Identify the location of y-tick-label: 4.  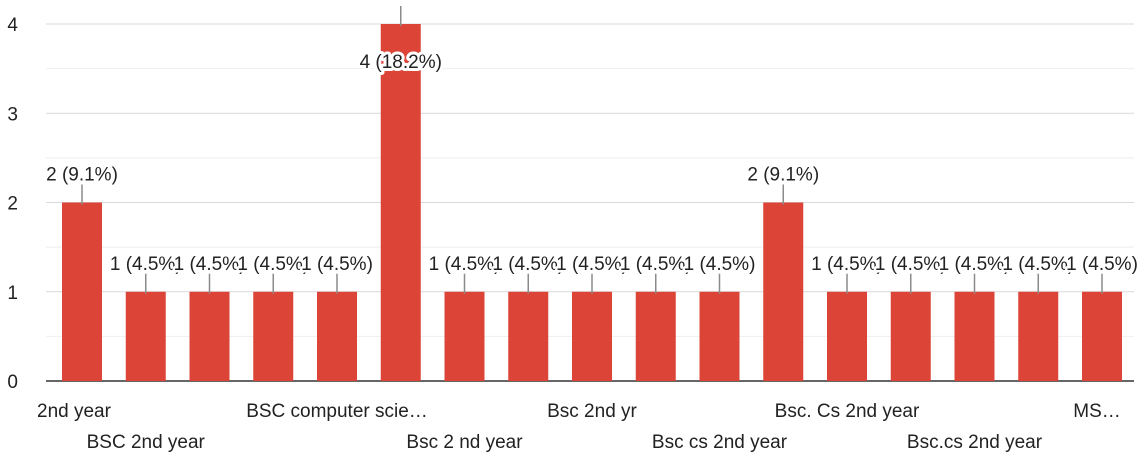
(12, 25).